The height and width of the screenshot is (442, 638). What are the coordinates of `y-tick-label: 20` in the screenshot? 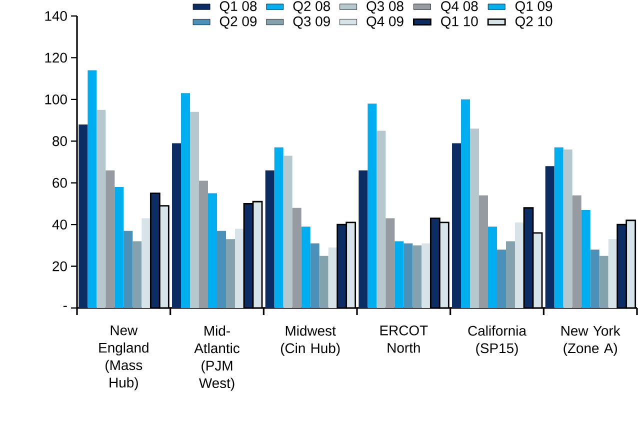 It's located at (59, 266).